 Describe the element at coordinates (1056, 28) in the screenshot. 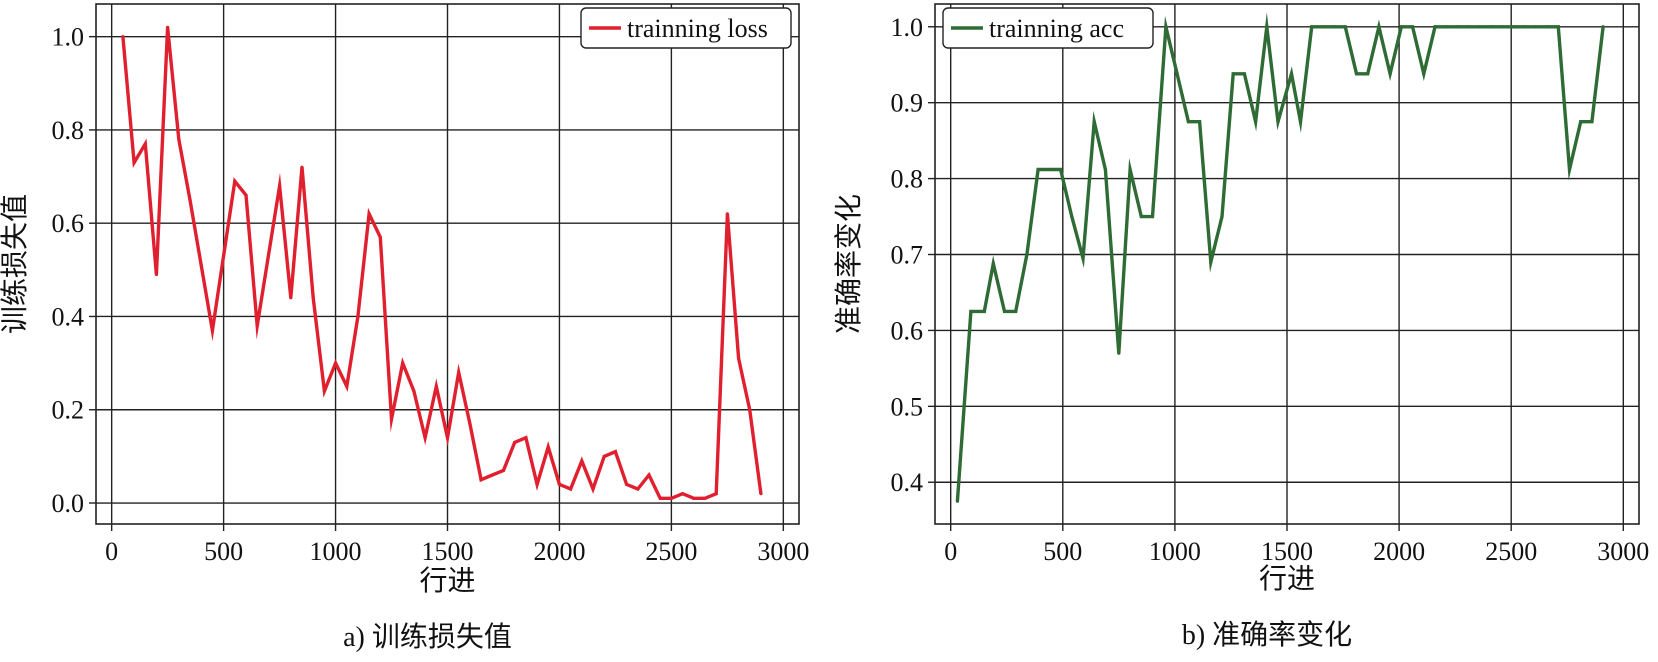

I see `legend-label: trainning acc` at that location.